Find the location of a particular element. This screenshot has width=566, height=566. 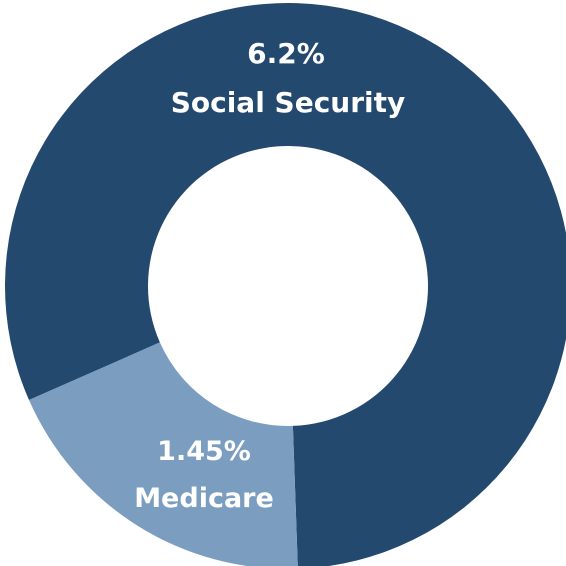

social-security-name-label: Social Security is located at coordinates (288, 102).